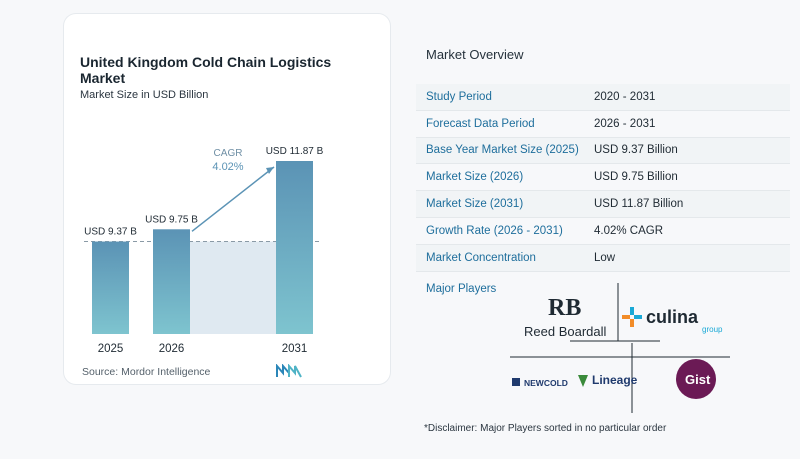  Describe the element at coordinates (502, 150) in the screenshot. I see `overview-row-label: Base Year Market Size (2025)` at that location.